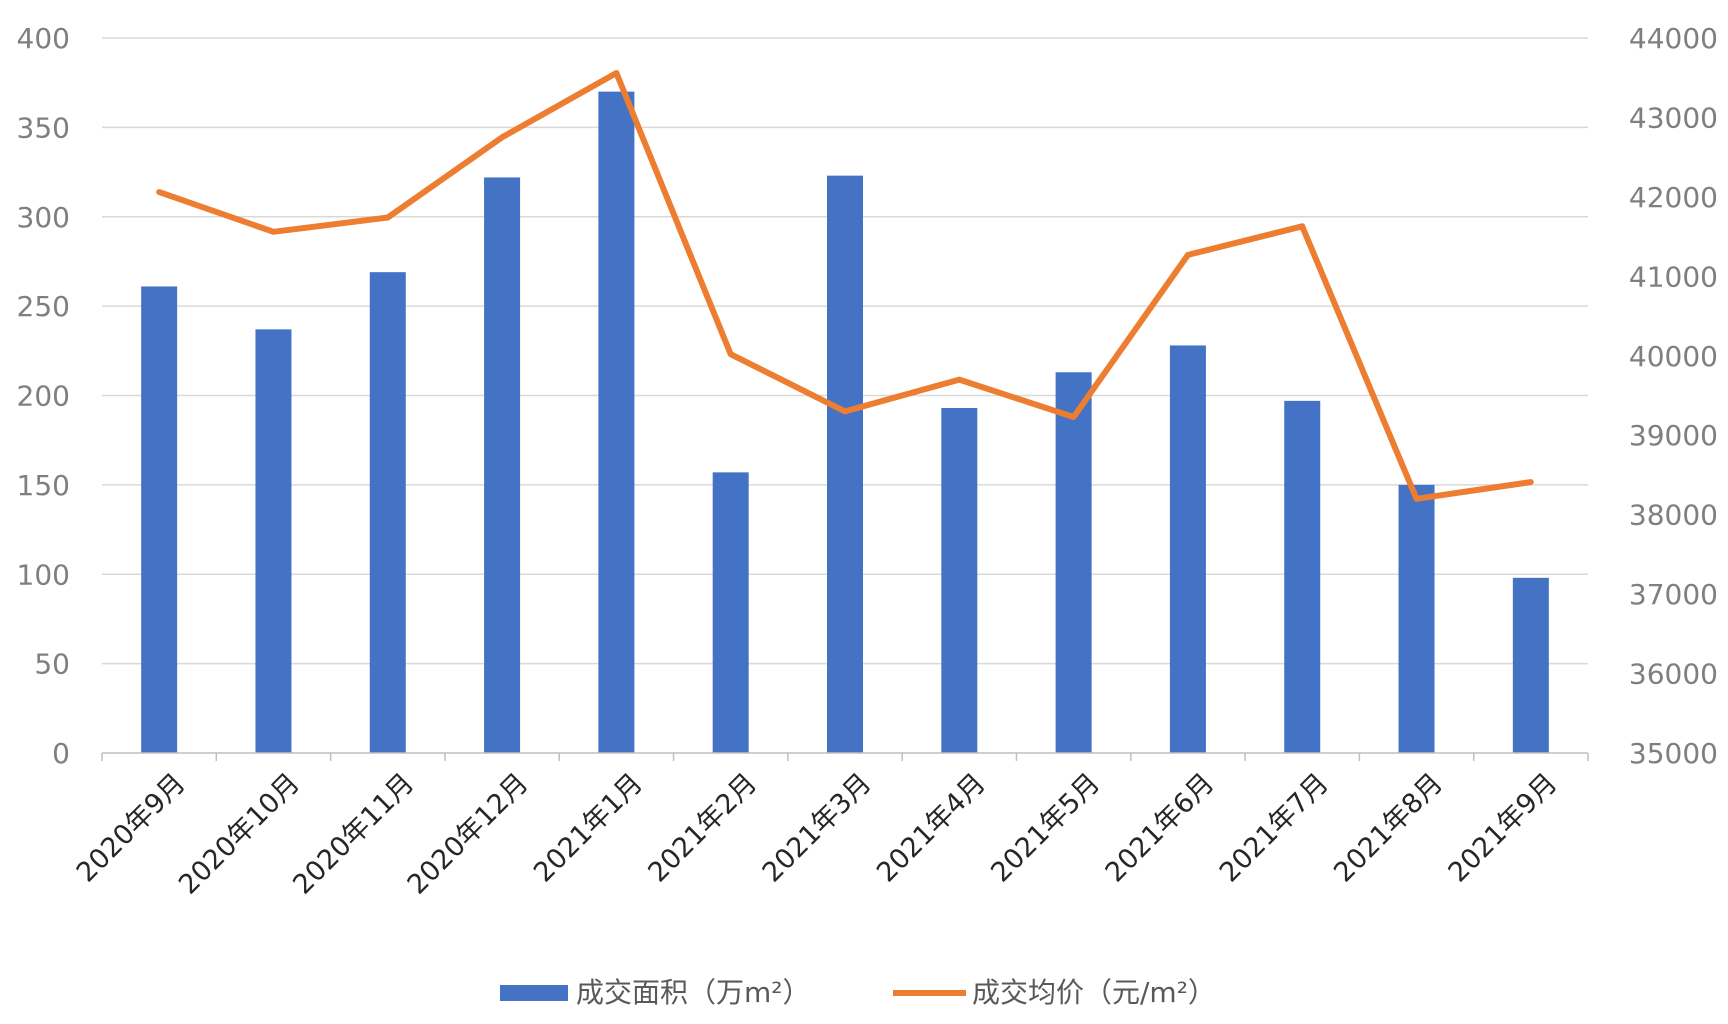 This screenshot has height=1024, width=1728. I want to click on y-right-tick-label: 42000, so click(1673, 197).